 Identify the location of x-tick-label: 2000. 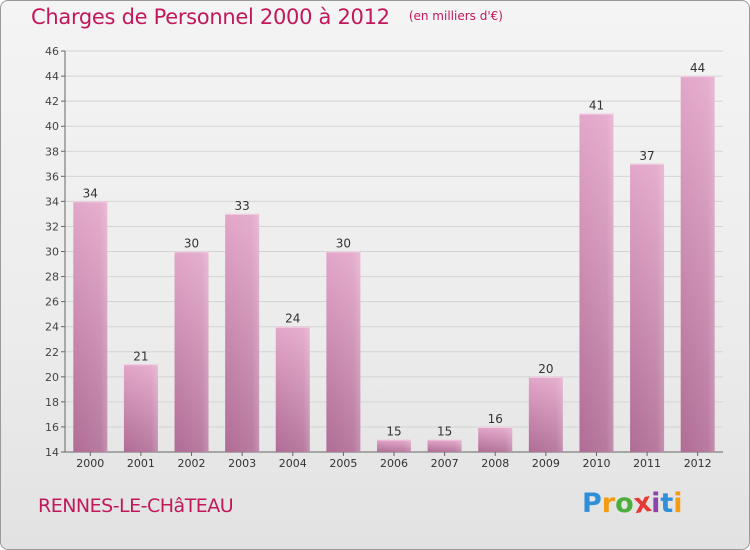
(90, 463).